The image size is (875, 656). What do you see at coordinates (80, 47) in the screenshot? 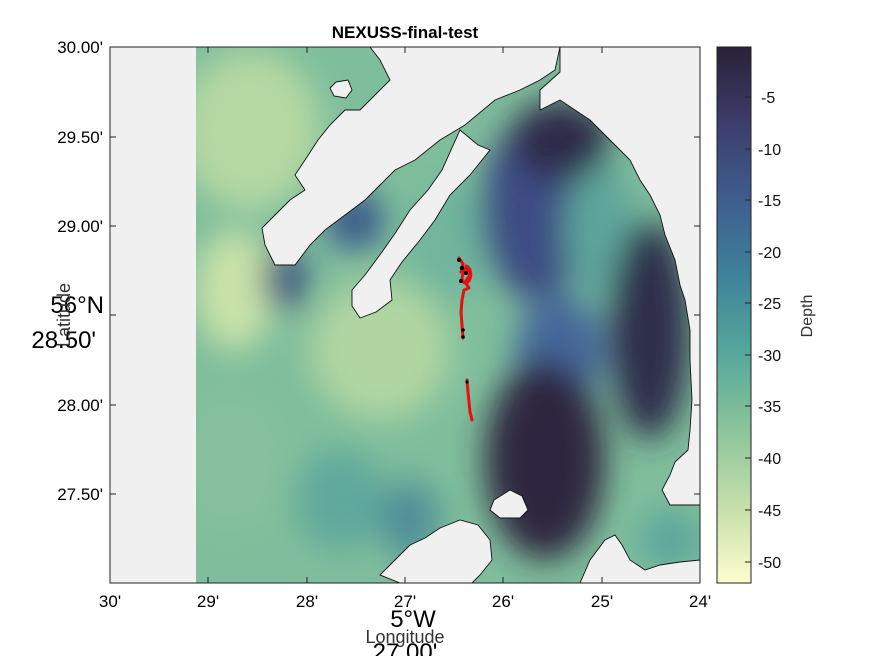
I see `y-tick-label: 30.00'` at bounding box center [80, 47].